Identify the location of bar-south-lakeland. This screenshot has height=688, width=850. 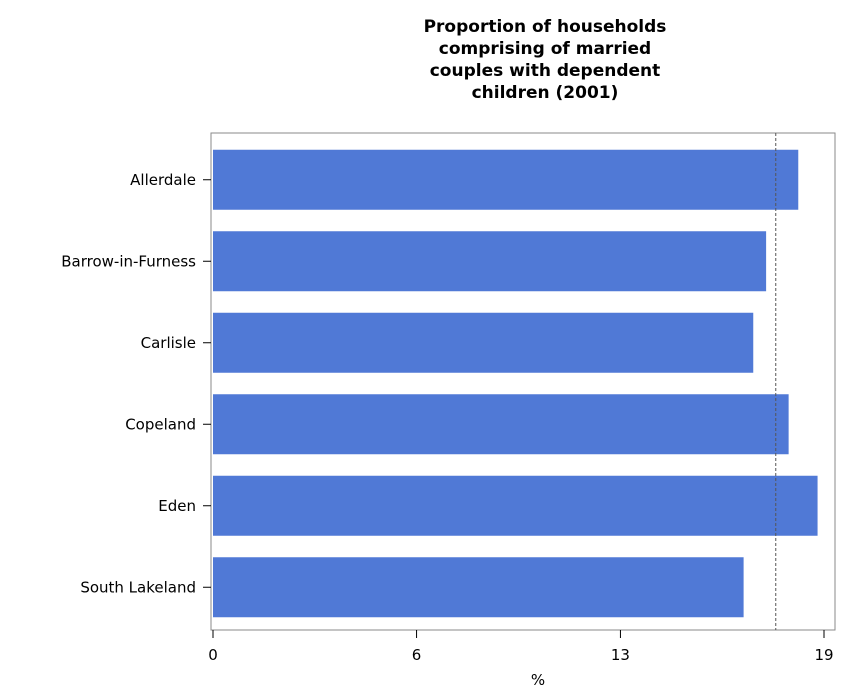
(478, 587).